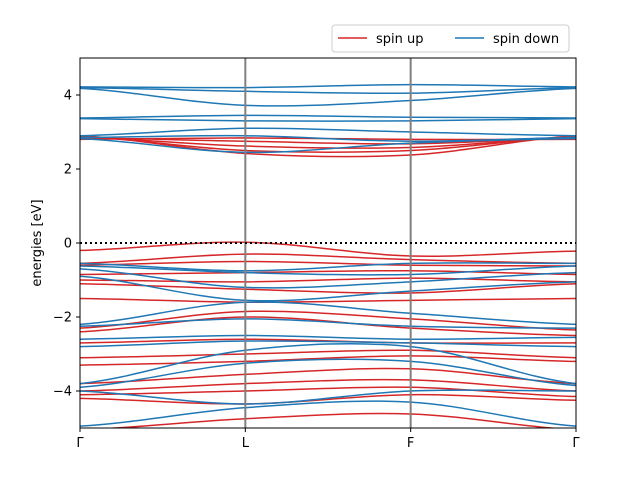  Describe the element at coordinates (400, 39) in the screenshot. I see `legend-label-spin-up: spin up` at that location.